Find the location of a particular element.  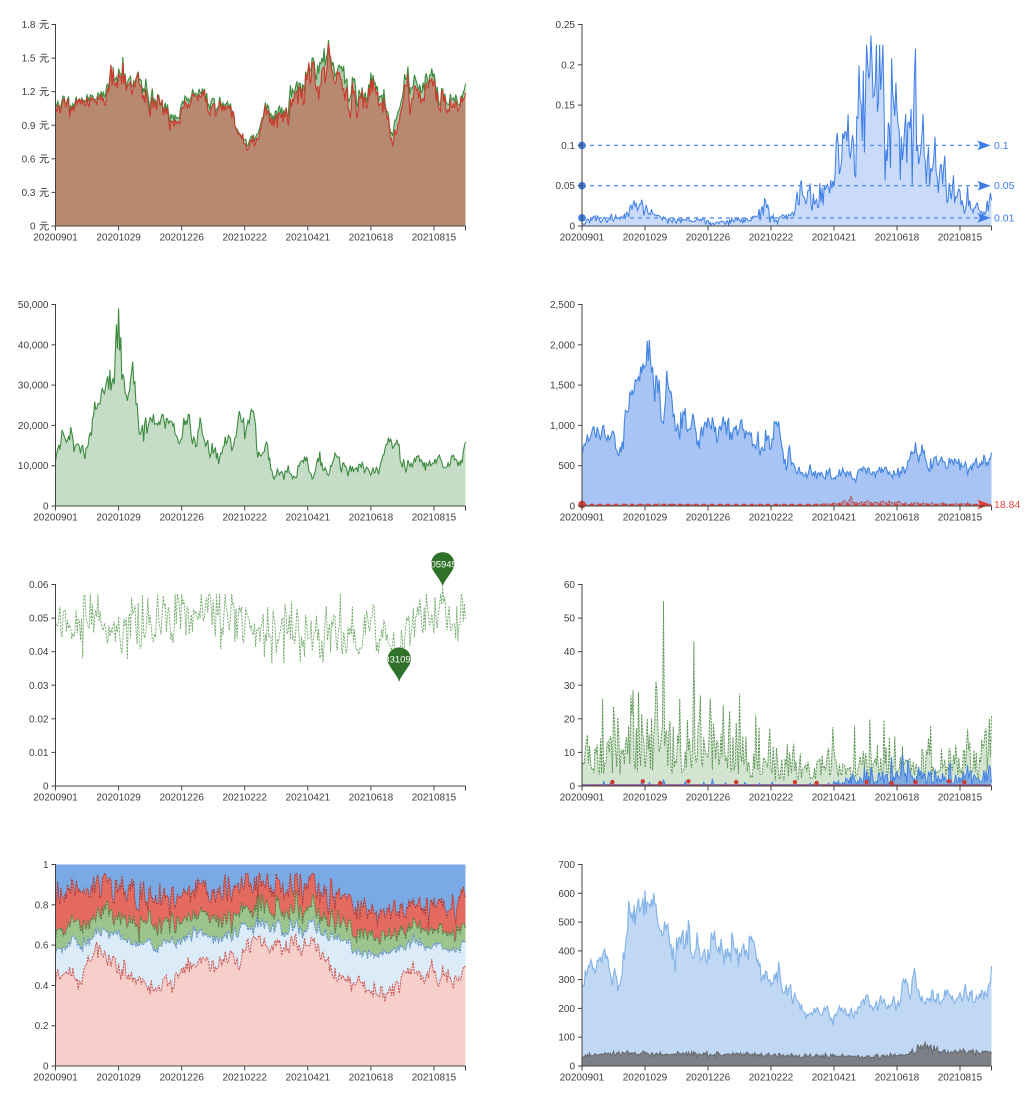

svg-text: 2,500 is located at coordinates (562, 305).